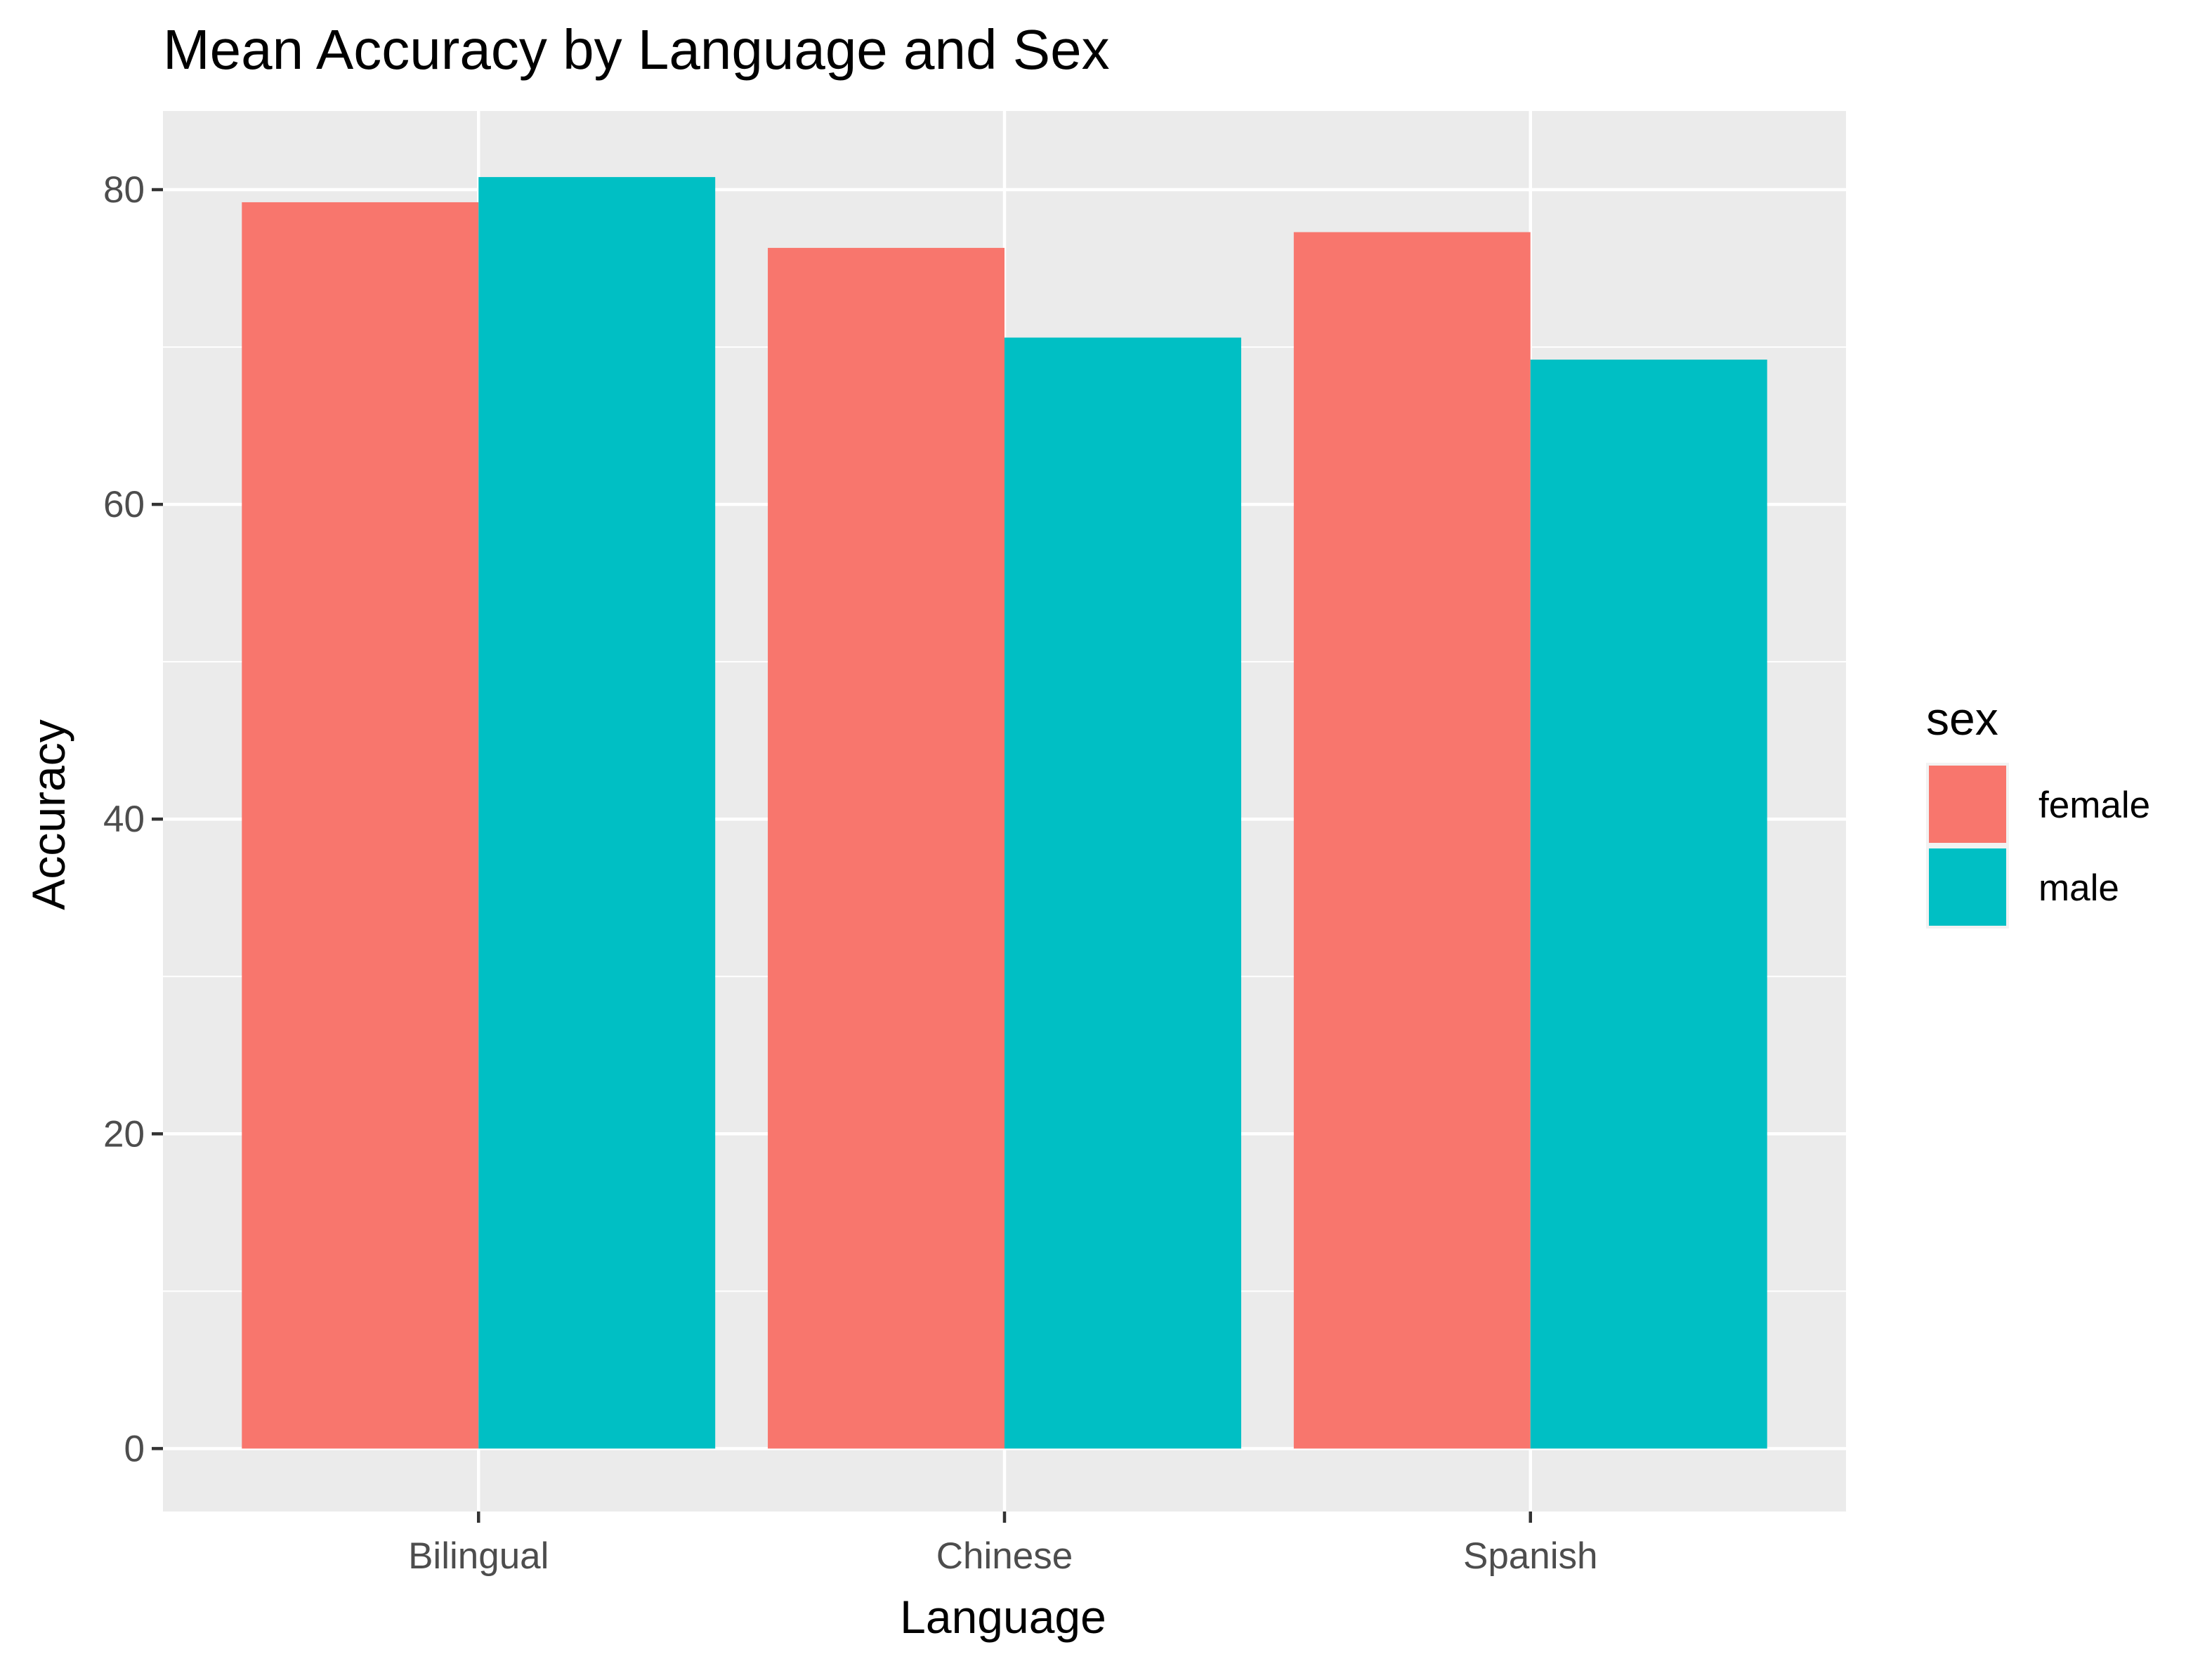 Image resolution: width=2212 pixels, height=1659 pixels. Describe the element at coordinates (124, 1134) in the screenshot. I see `y-tick-label: 20` at that location.